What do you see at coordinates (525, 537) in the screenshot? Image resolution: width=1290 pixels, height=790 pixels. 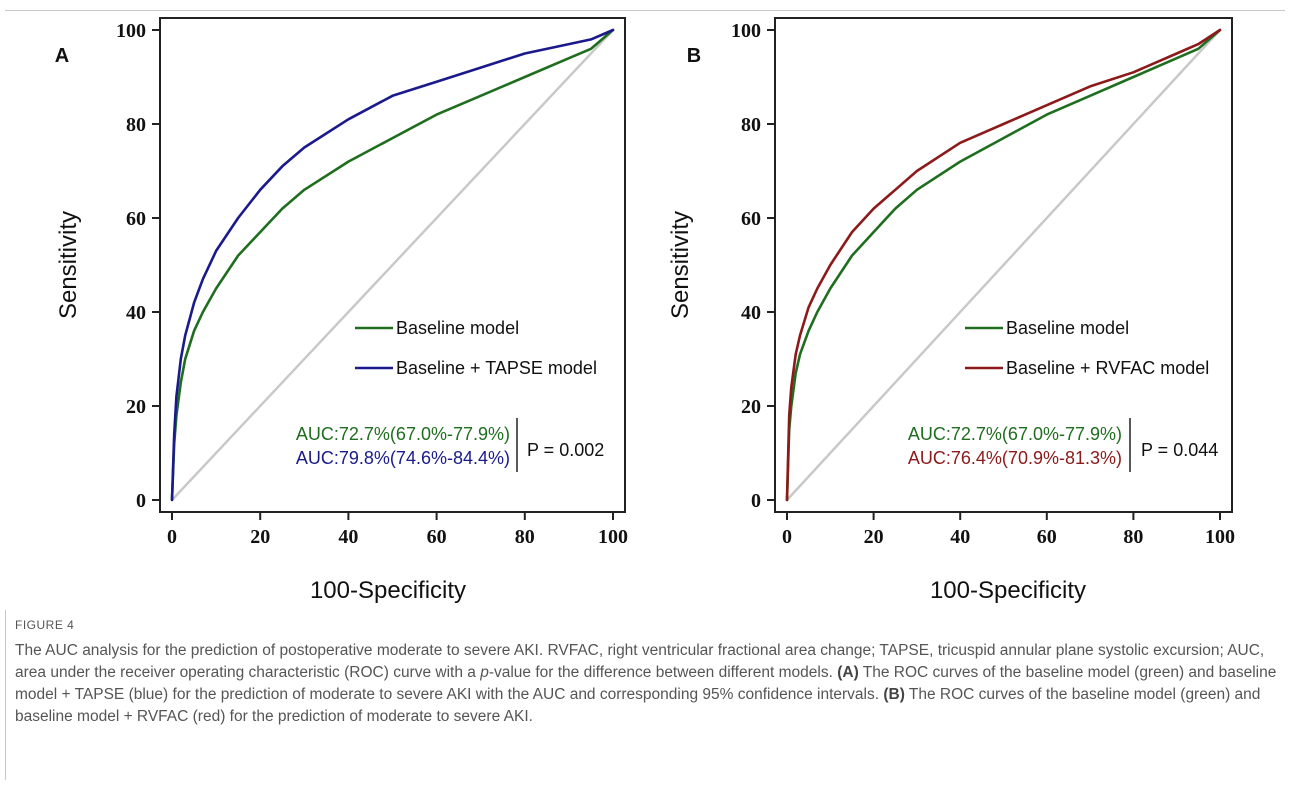 I see `panel-a-xtick-label-4: 80` at bounding box center [525, 537].